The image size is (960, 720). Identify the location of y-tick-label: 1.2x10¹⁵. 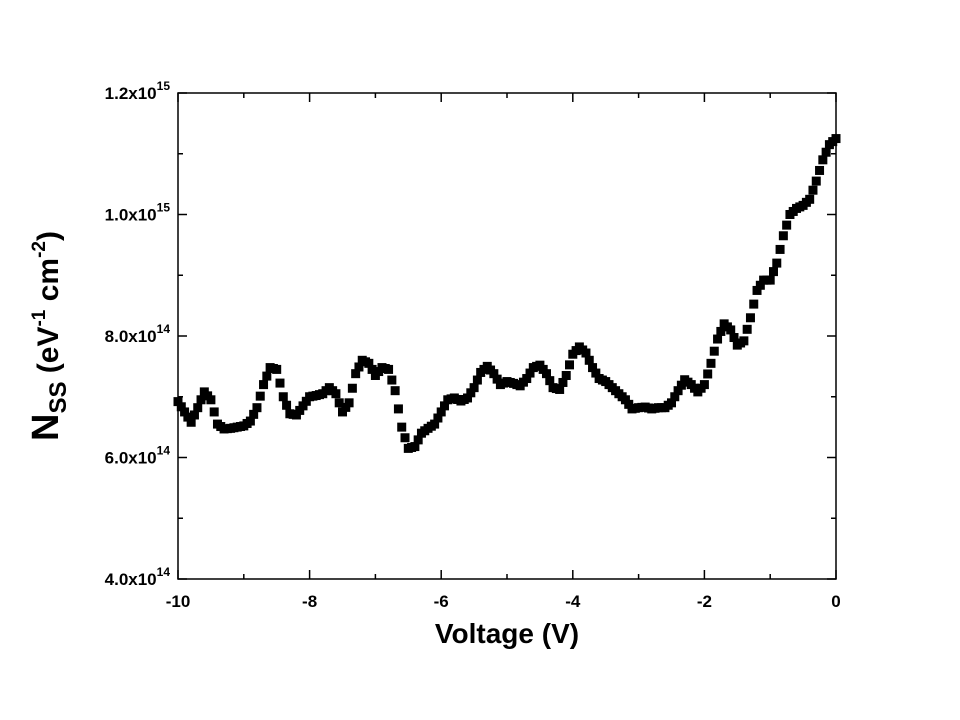
(138, 91).